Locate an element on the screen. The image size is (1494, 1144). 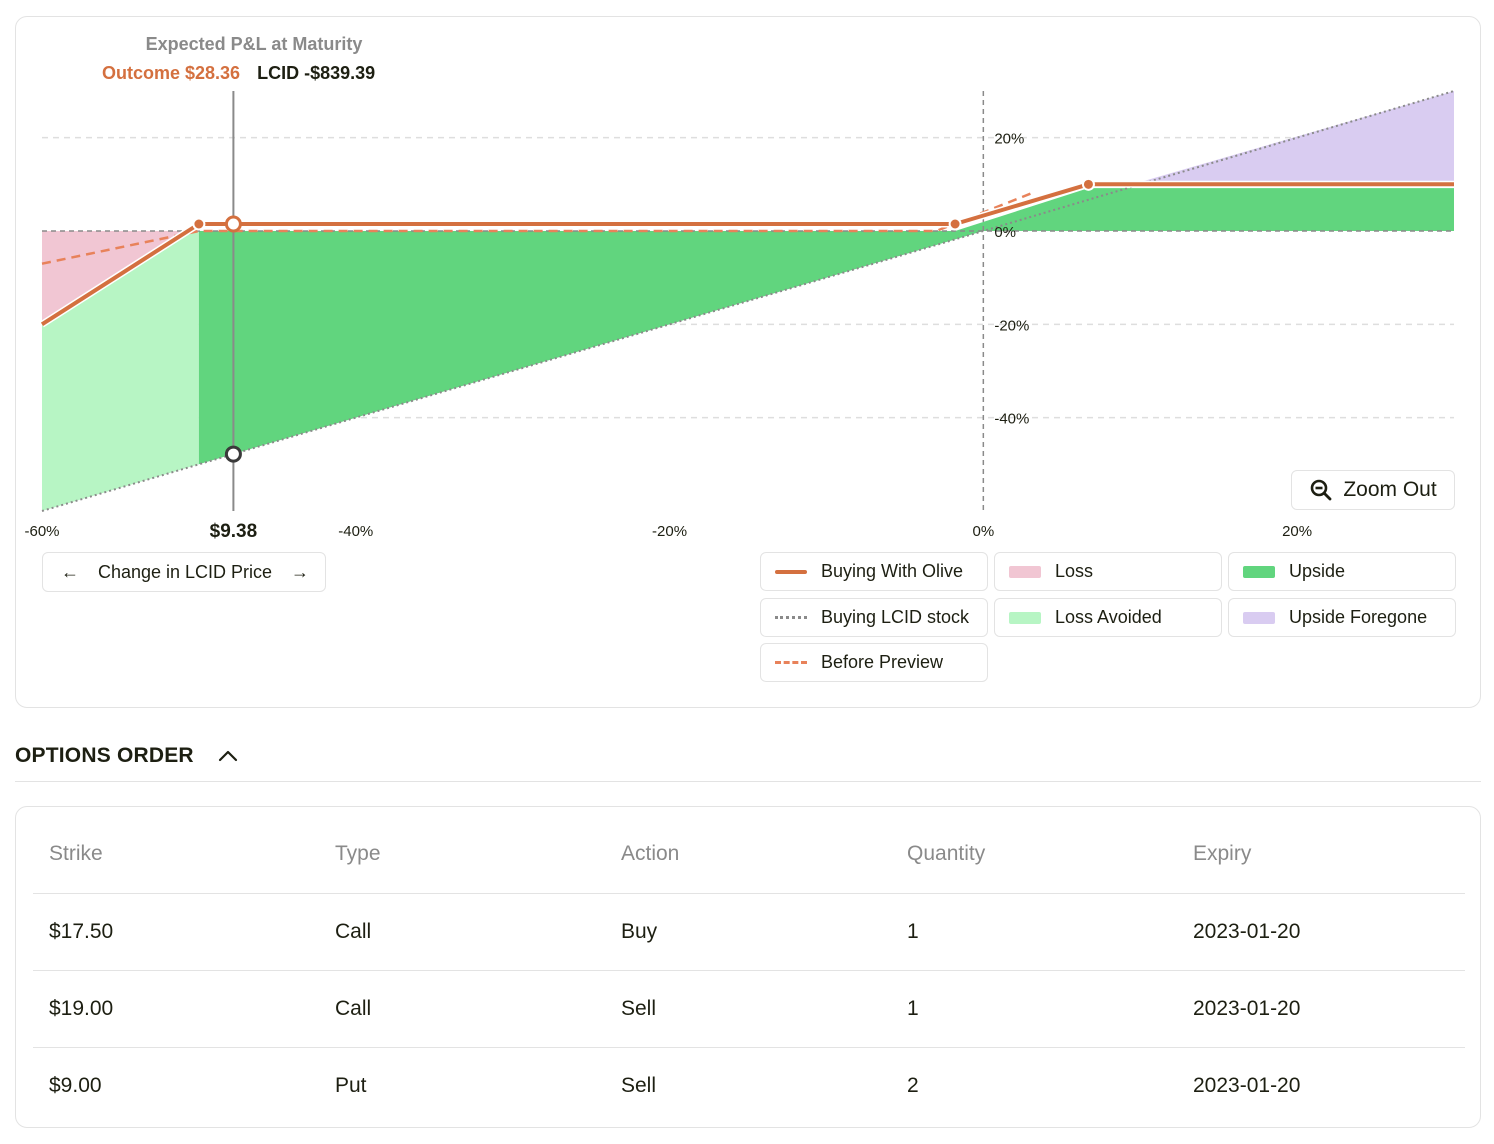
zoom-out-icon is located at coordinates (1321, 490).